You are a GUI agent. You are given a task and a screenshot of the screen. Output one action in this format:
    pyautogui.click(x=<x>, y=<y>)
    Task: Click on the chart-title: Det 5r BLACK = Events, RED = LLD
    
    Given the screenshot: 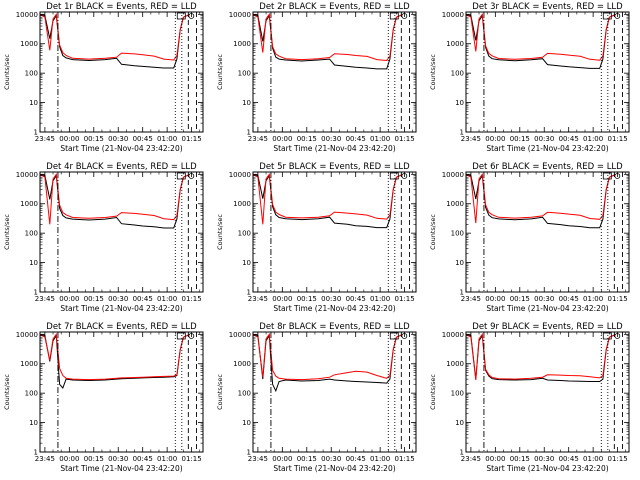 What is the action you would take?
    pyautogui.click(x=334, y=167)
    